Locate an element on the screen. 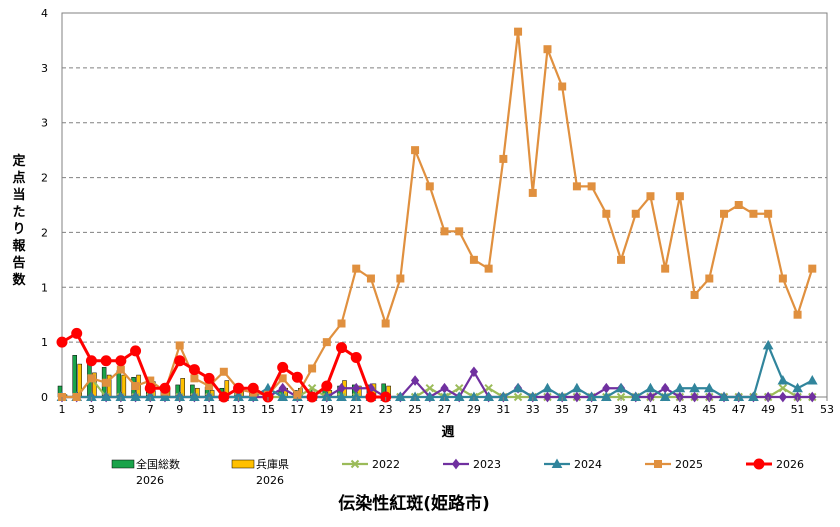 The image size is (840, 527). y-axis-title-char: 数 is located at coordinates (19, 280).